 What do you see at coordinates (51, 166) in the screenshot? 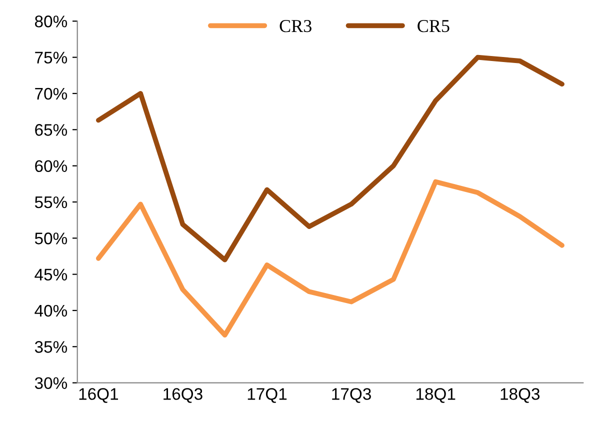
I see `y-tick-label: 60%` at bounding box center [51, 166].